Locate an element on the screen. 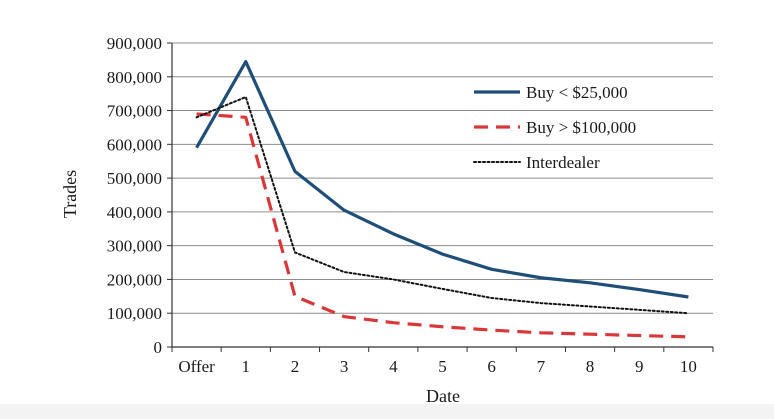 Image resolution: width=774 pixels, height=419 pixels. legend-label-1: Buy < $25,000 is located at coordinates (577, 92).